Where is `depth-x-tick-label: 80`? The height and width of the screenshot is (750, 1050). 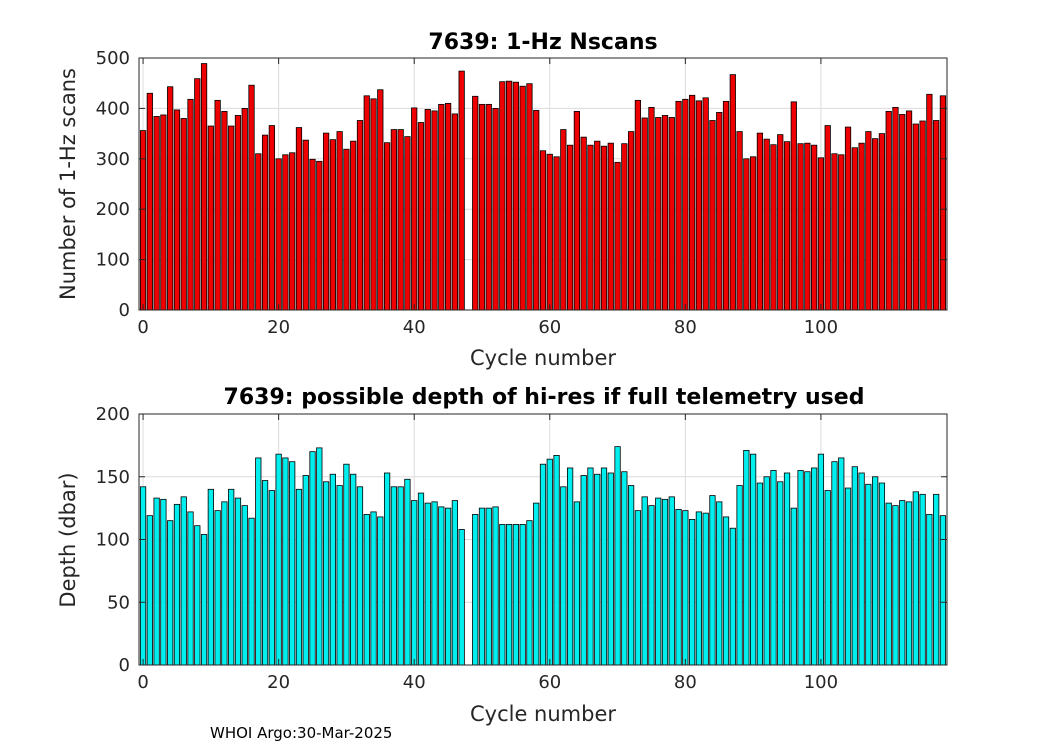
depth-x-tick-label: 80 is located at coordinates (685, 682).